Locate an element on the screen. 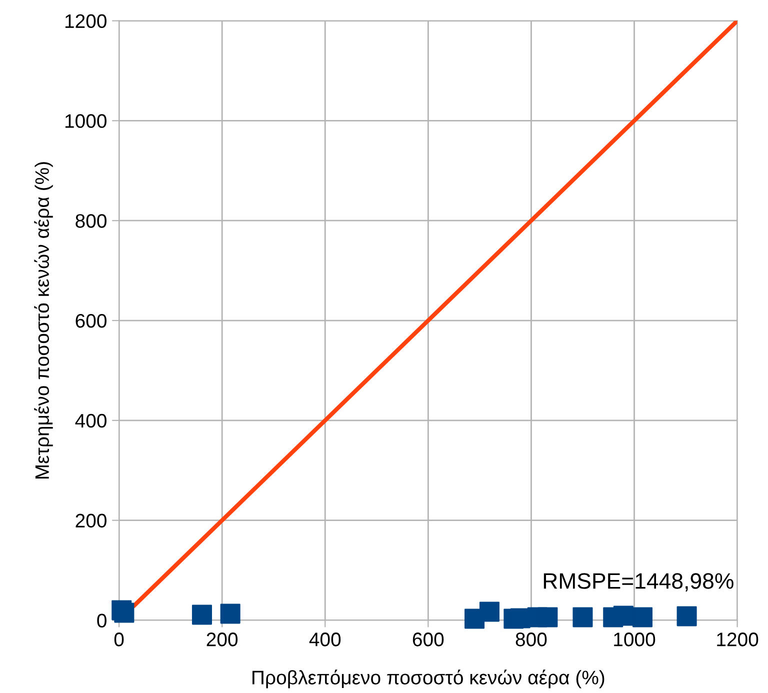 The image size is (768, 693). x-tick-label: 1000 is located at coordinates (635, 639).